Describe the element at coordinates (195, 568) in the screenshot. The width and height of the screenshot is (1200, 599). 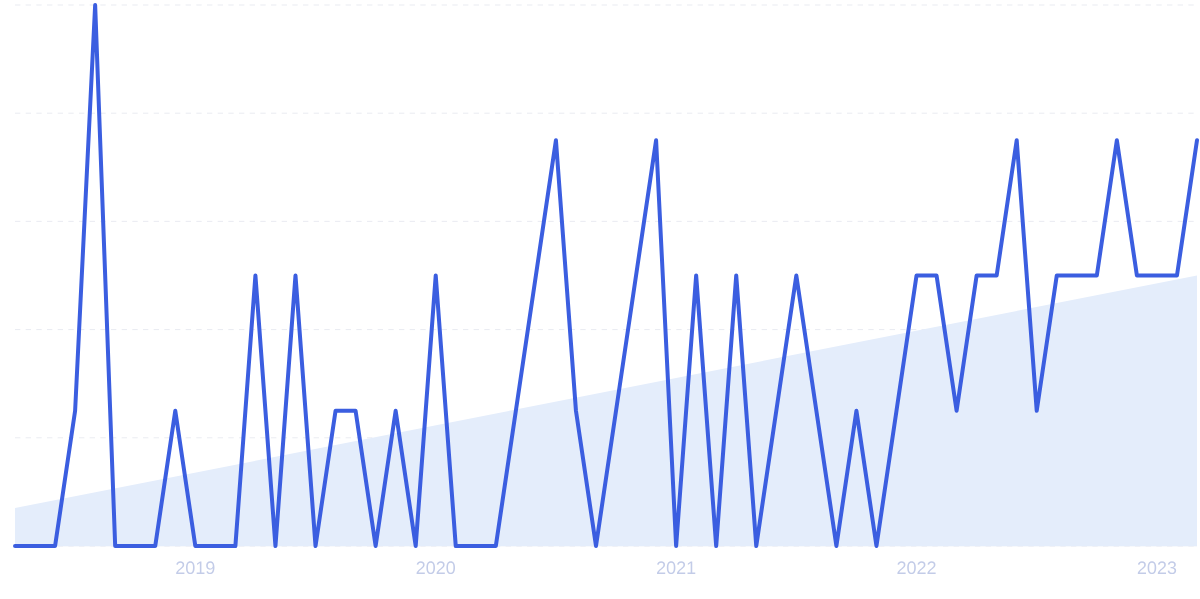
I see `x-tick-label: 2019` at that location.